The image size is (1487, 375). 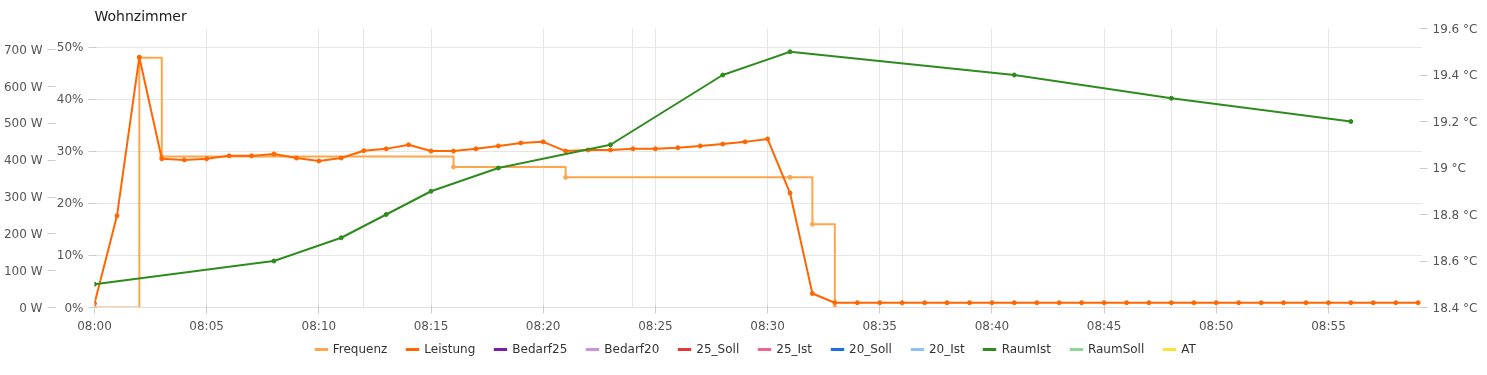 What do you see at coordinates (23, 233) in the screenshot?
I see `y-tick-label: 200 W` at bounding box center [23, 233].